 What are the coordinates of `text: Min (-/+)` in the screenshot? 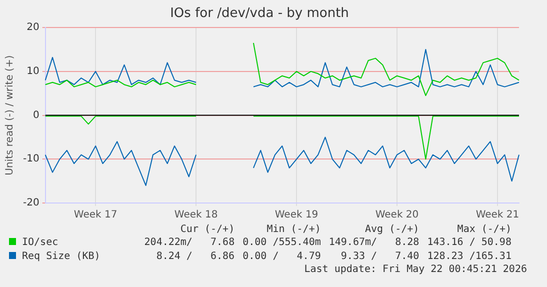 It's located at (294, 230).